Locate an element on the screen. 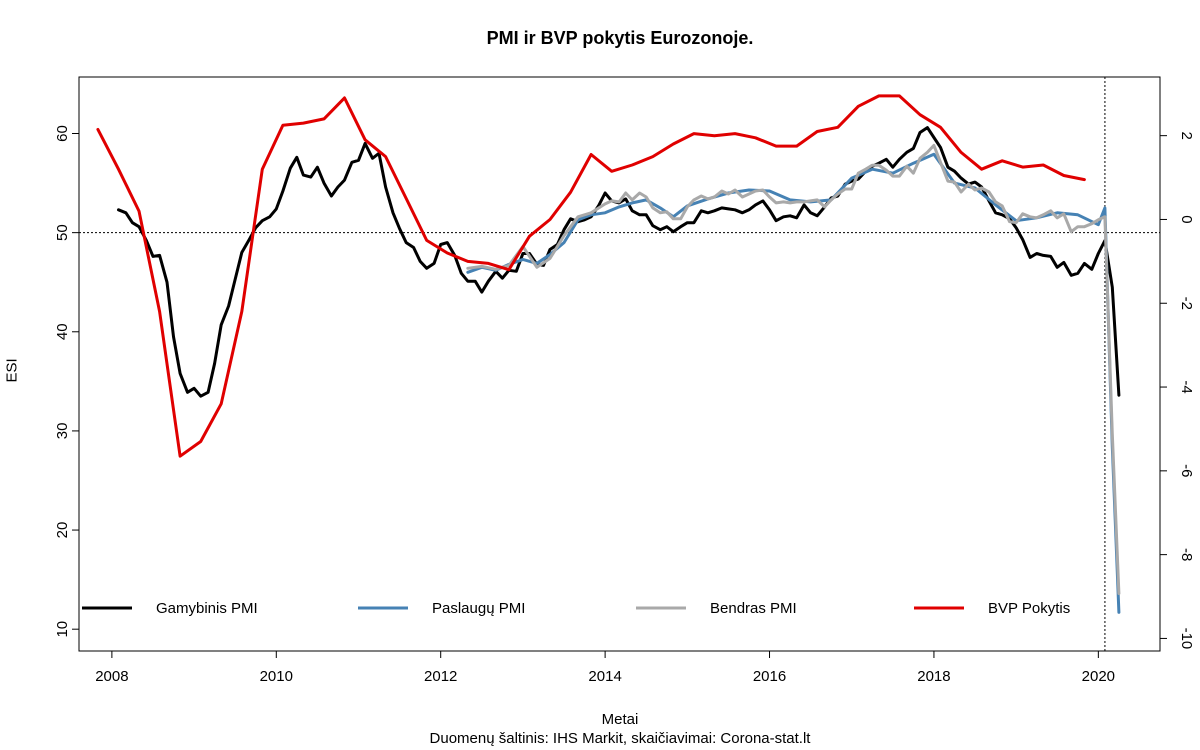 This screenshot has width=1200, height=750. y-right-tick-label: -6 is located at coordinates (1186, 470).